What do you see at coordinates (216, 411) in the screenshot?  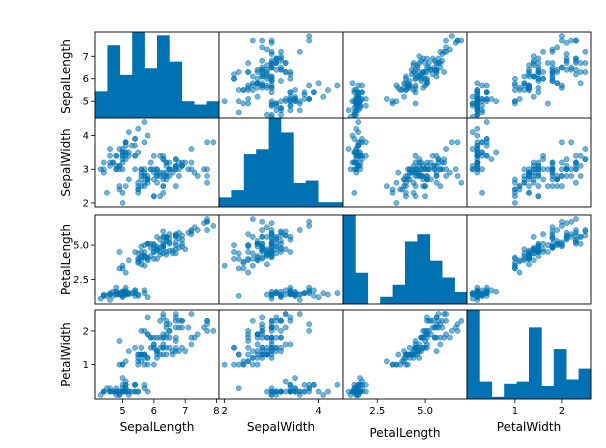 I see `x-tick-label: 8` at bounding box center [216, 411].